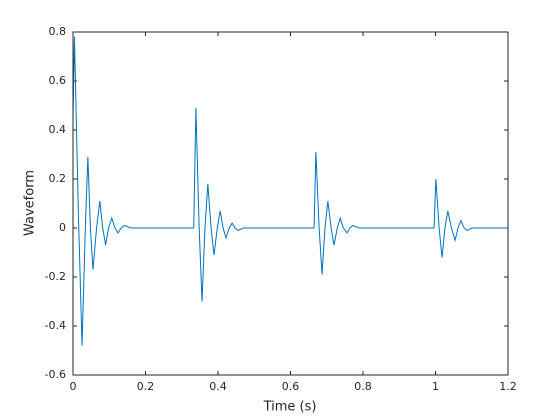 The image size is (560, 420). I want to click on x-tick-label: 1.2, so click(508, 386).